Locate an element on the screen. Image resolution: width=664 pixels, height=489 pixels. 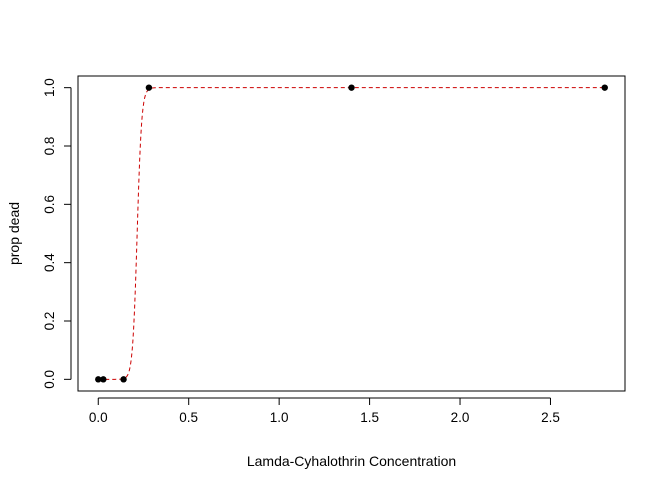
x-axis: 0.0 0.5 1.0 1.5 2.0 2.5 is located at coordinates (324, 411).